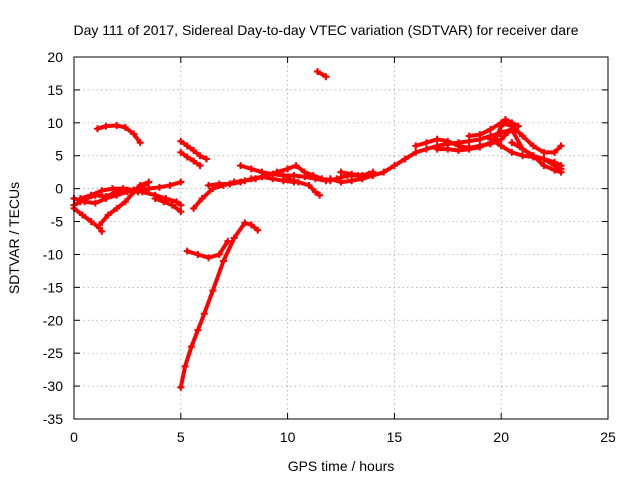 The width and height of the screenshot is (640, 480). I want to click on series-arc-o, so click(304, 187).